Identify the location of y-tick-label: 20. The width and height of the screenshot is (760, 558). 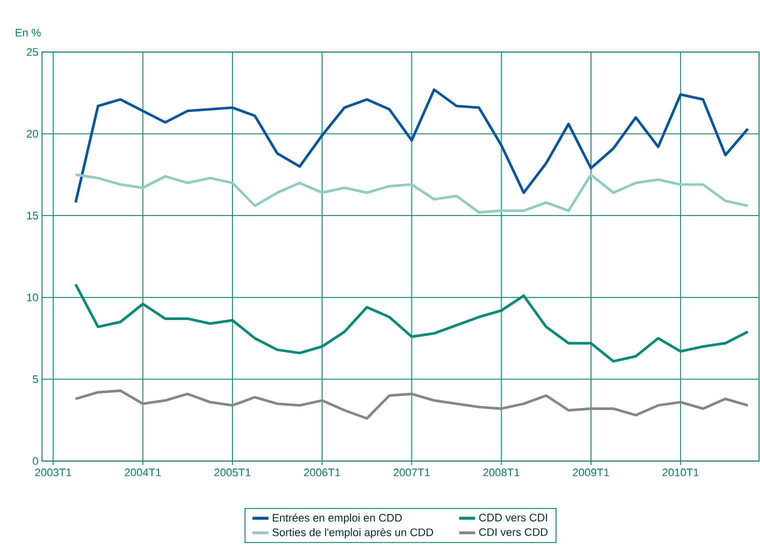
(32, 134).